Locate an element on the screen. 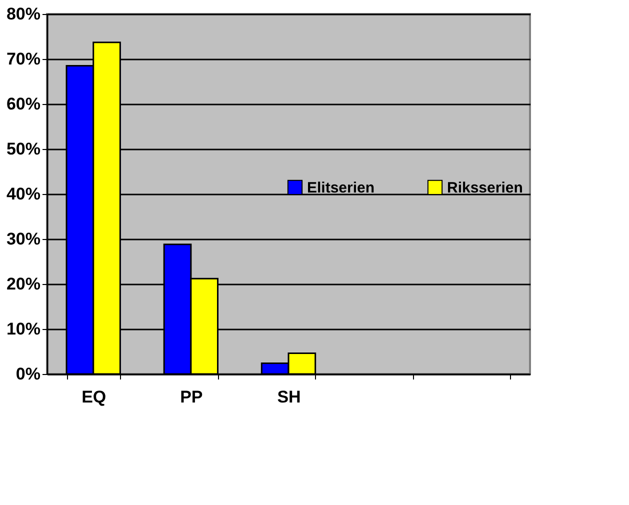 This screenshot has width=629, height=505. y-tick-label: 40% is located at coordinates (23, 194).